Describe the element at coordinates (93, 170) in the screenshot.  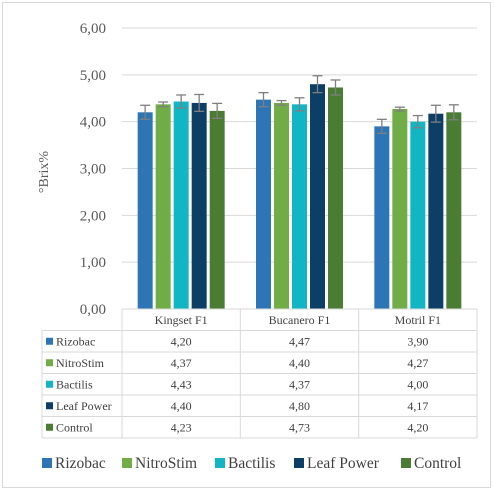
I see `y-tick-label: 3,00` at that location.